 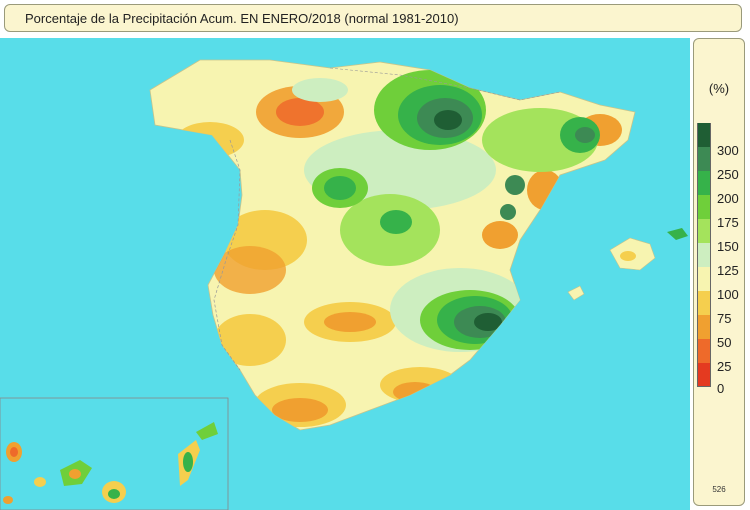 I want to click on legend-footer-code: 526, so click(x=719, y=489).